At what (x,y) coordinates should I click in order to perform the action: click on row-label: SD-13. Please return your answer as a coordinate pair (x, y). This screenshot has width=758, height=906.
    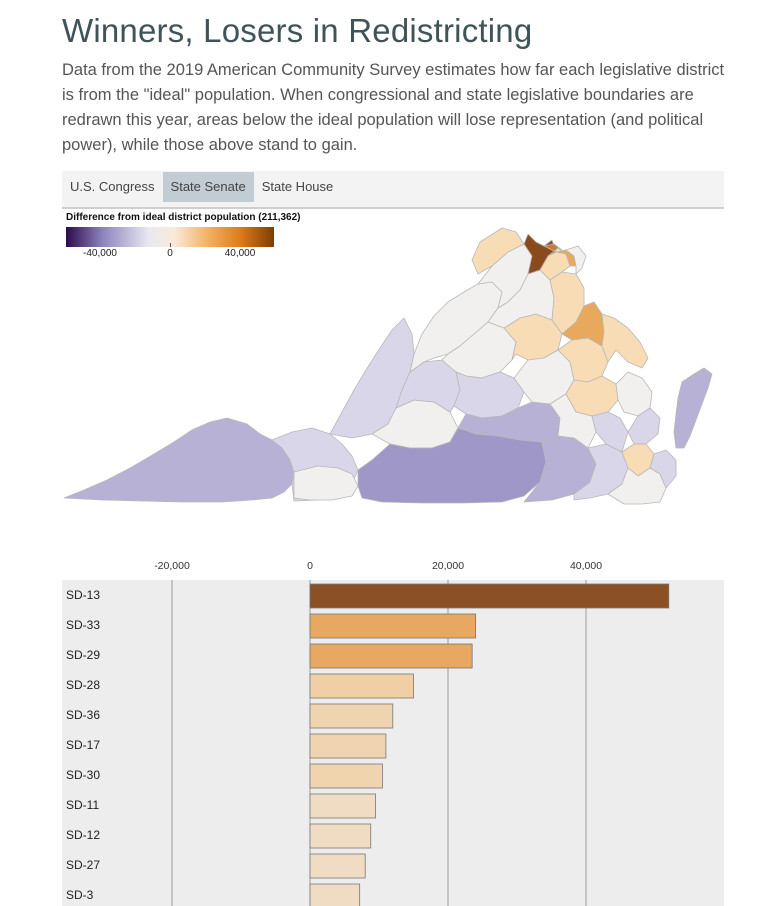
    Looking at the image, I should click on (83, 595).